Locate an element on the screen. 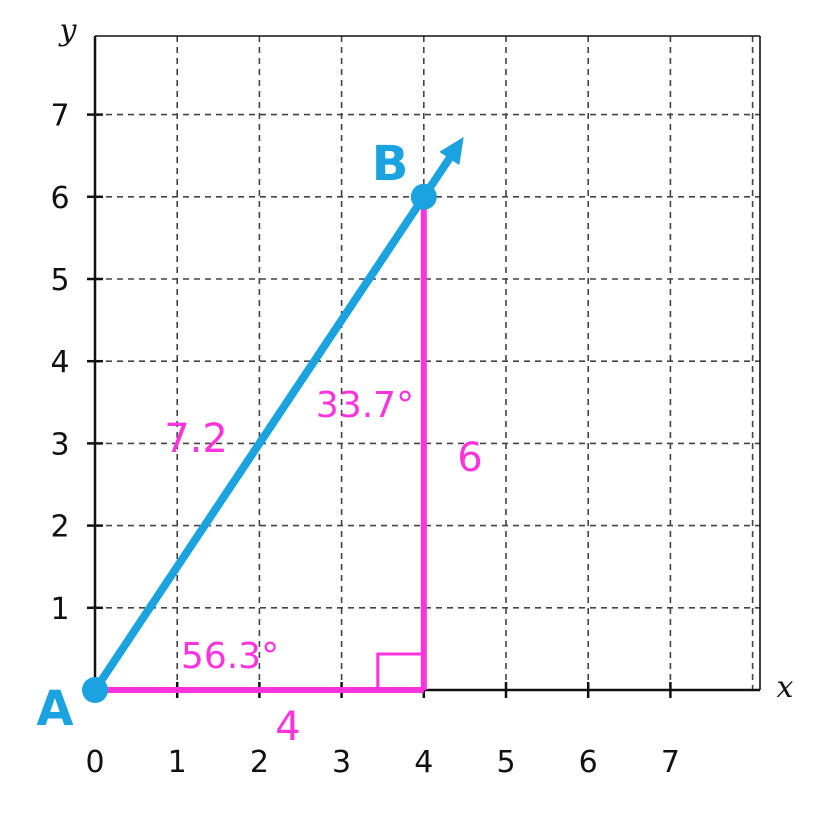 The width and height of the screenshot is (820, 814). hypotenuse-length-label: 7.2 is located at coordinates (196, 439).